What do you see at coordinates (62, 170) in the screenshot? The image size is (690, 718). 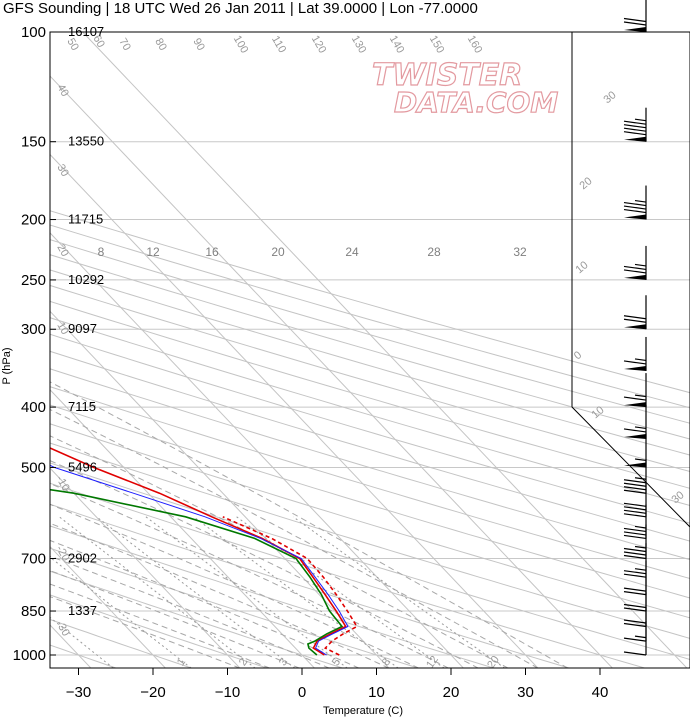 I see `wet-bulb-label: 30` at bounding box center [62, 170].